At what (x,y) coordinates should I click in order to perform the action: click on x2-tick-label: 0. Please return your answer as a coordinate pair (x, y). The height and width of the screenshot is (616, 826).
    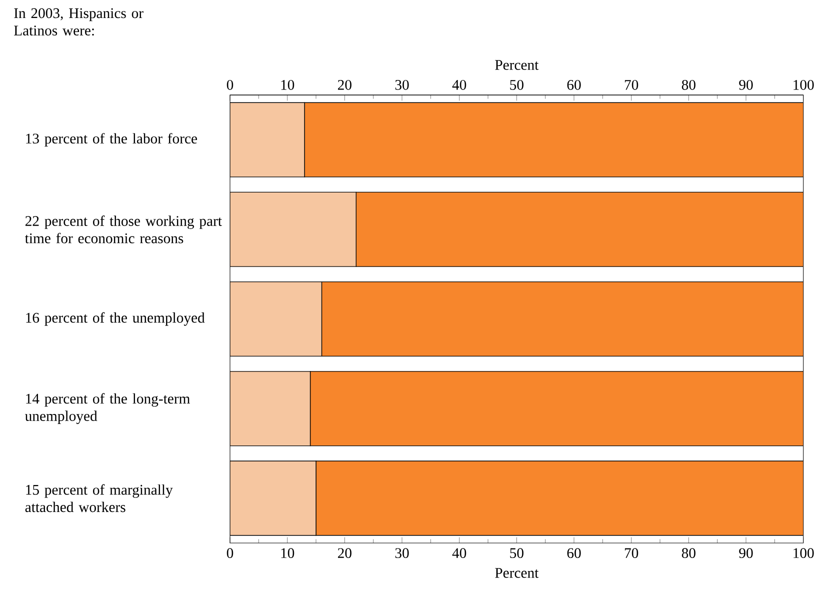
    Looking at the image, I should click on (230, 553).